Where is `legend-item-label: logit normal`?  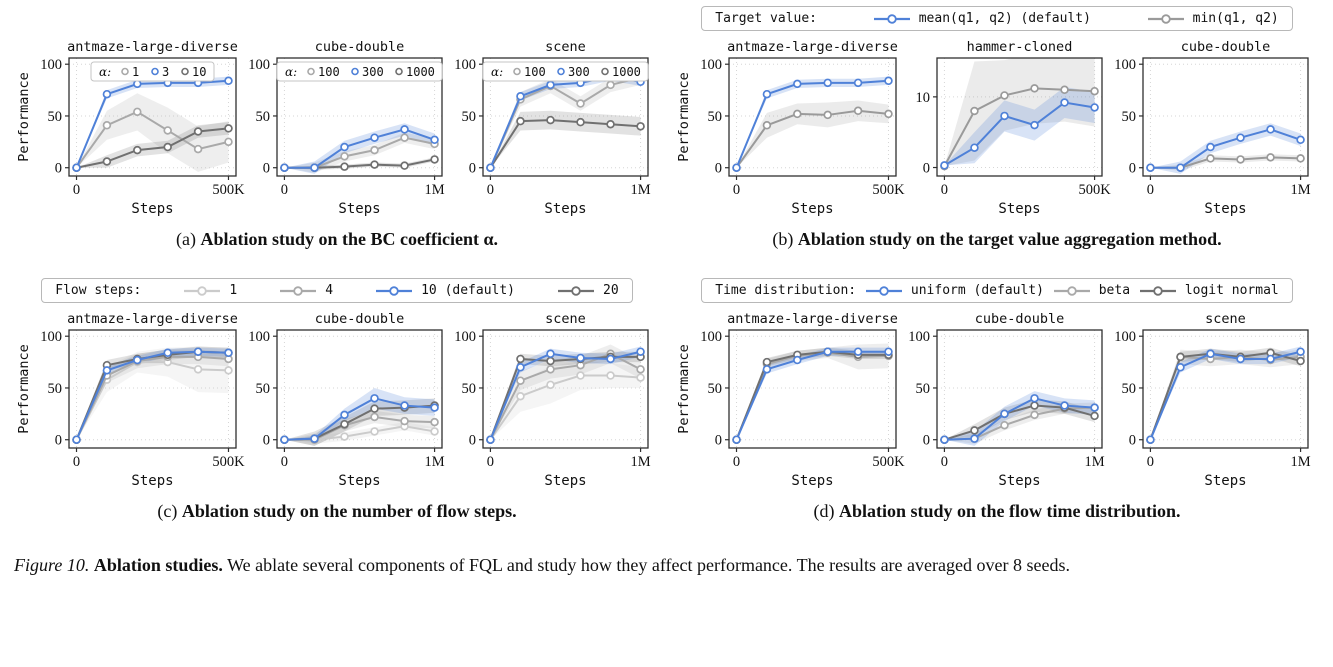 legend-item-label: logit normal is located at coordinates (1231, 290).